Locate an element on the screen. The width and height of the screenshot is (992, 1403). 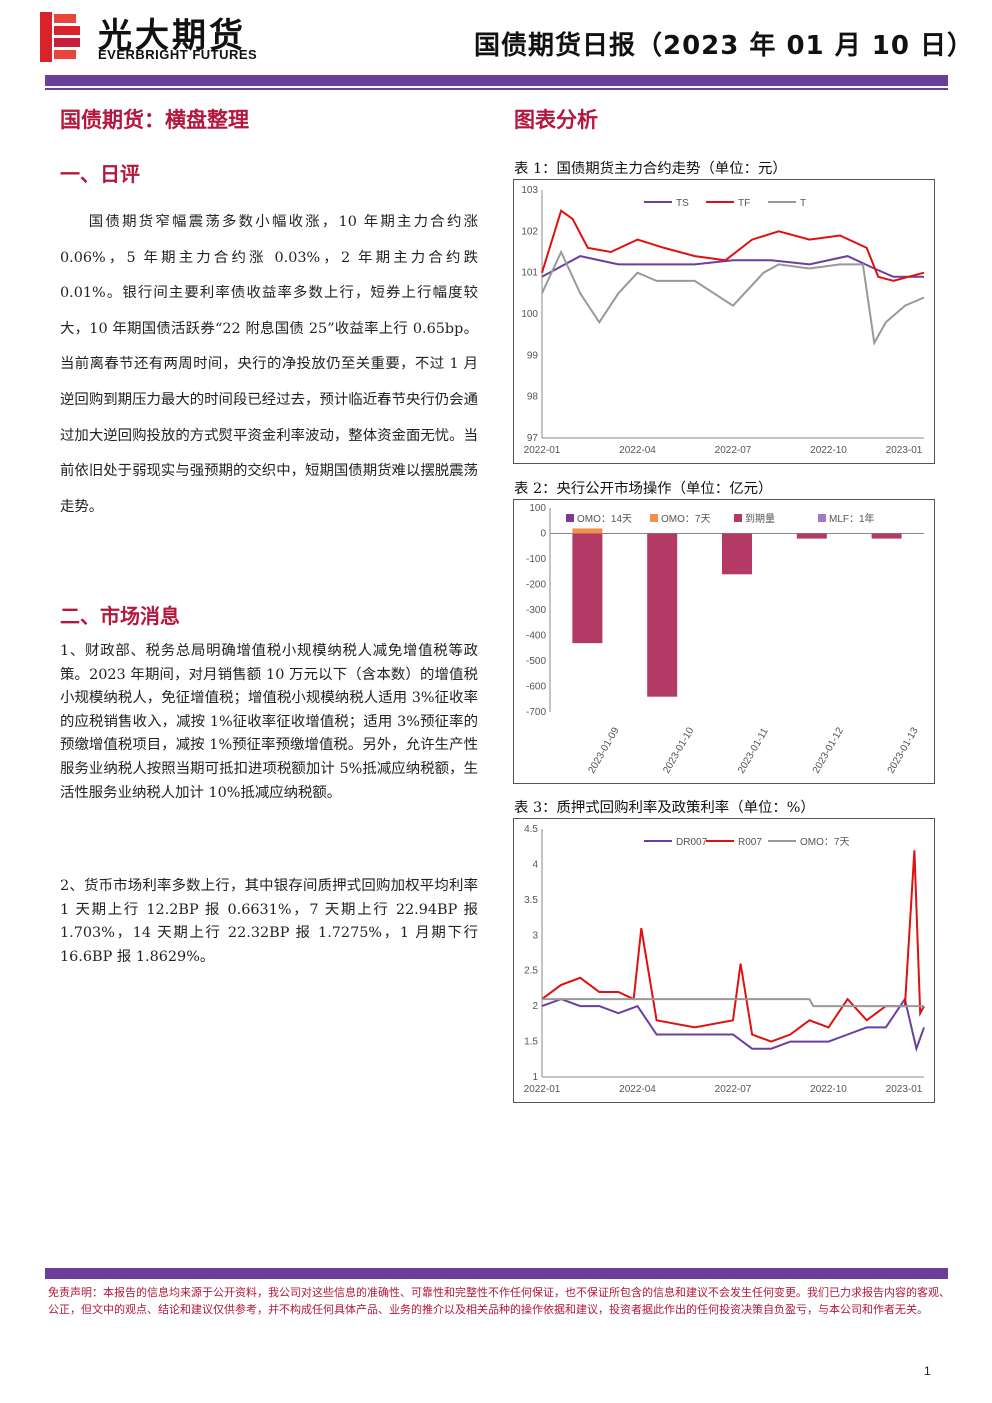
section-daily-comment-title: 一、日评 is located at coordinates (100, 174).